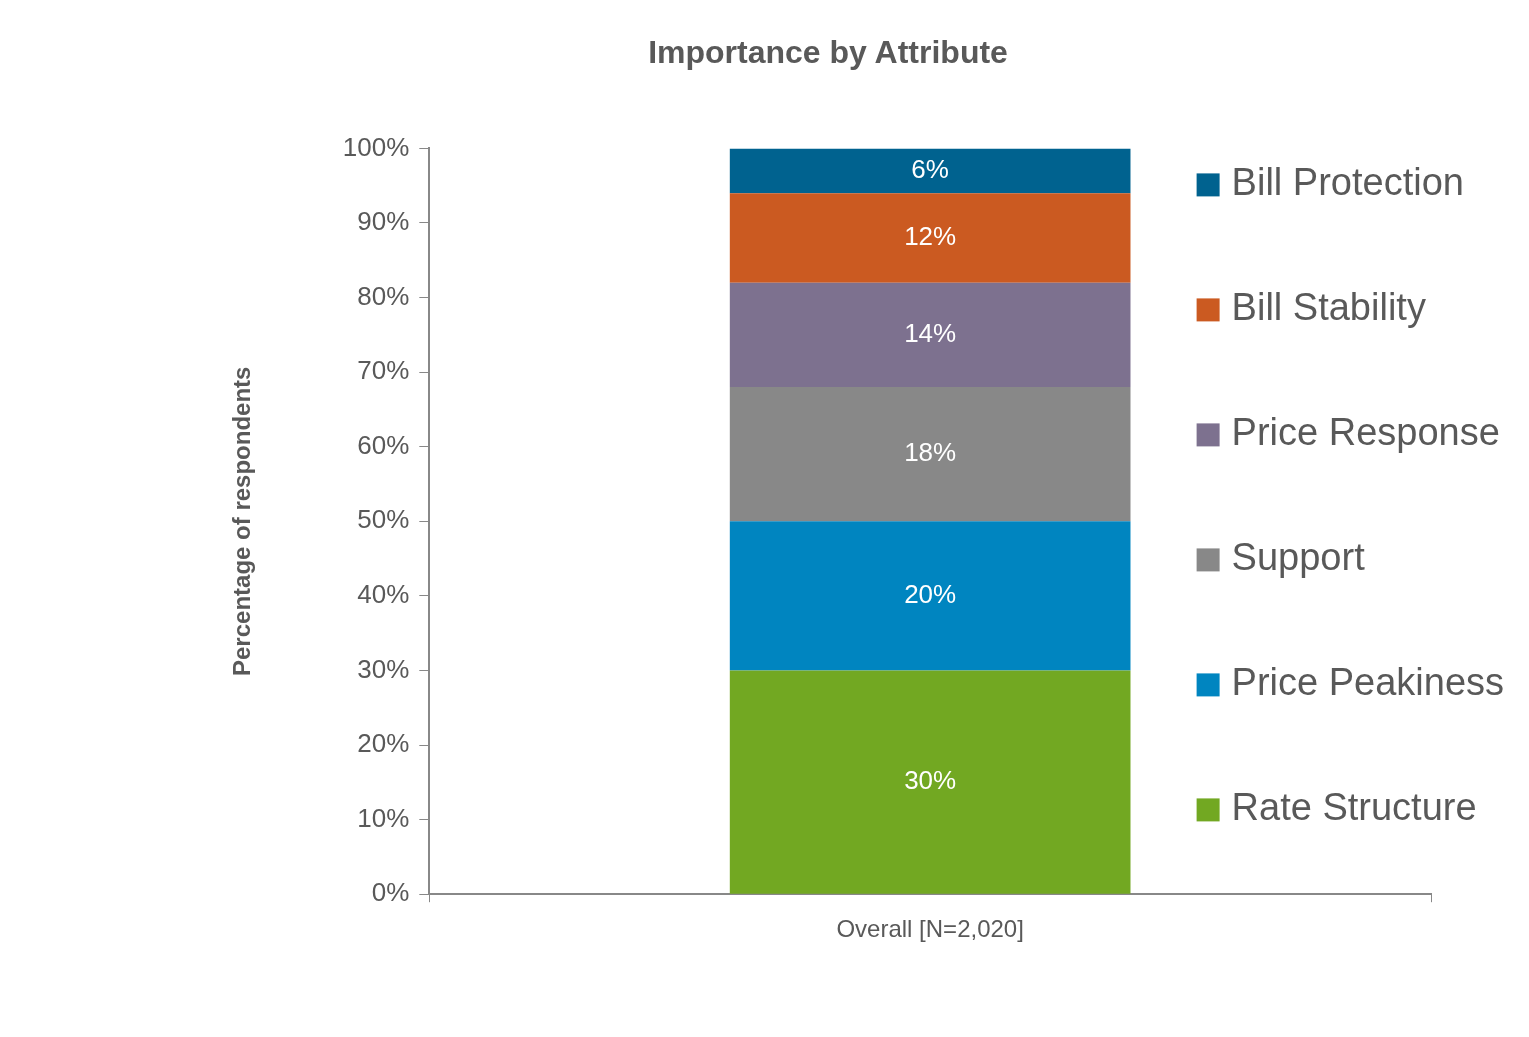  I want to click on legend-label: Rate Structure, so click(1354, 806).